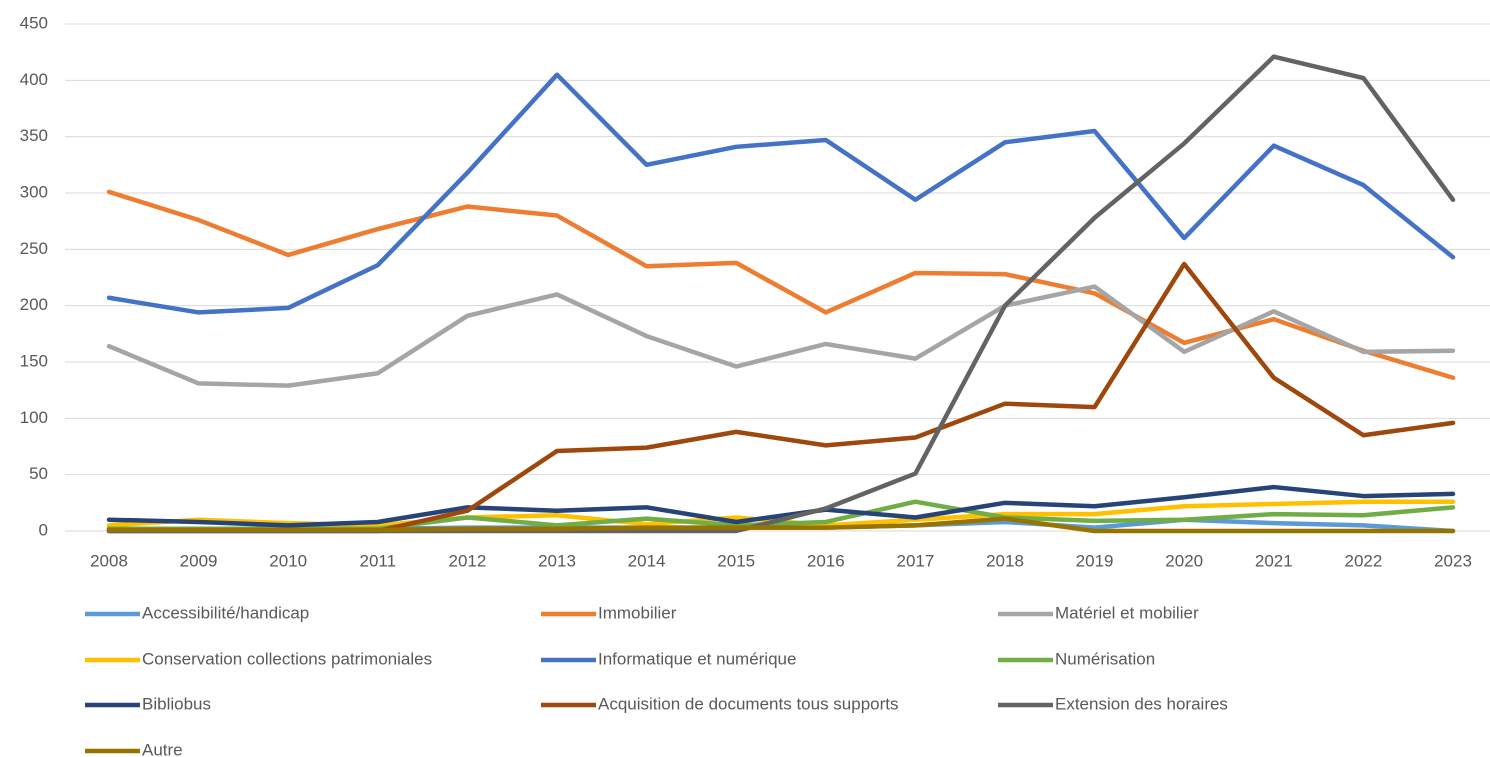 The width and height of the screenshot is (1490, 757). Describe the element at coordinates (1095, 560) in the screenshot. I see `x-tick-label: 2019` at that location.